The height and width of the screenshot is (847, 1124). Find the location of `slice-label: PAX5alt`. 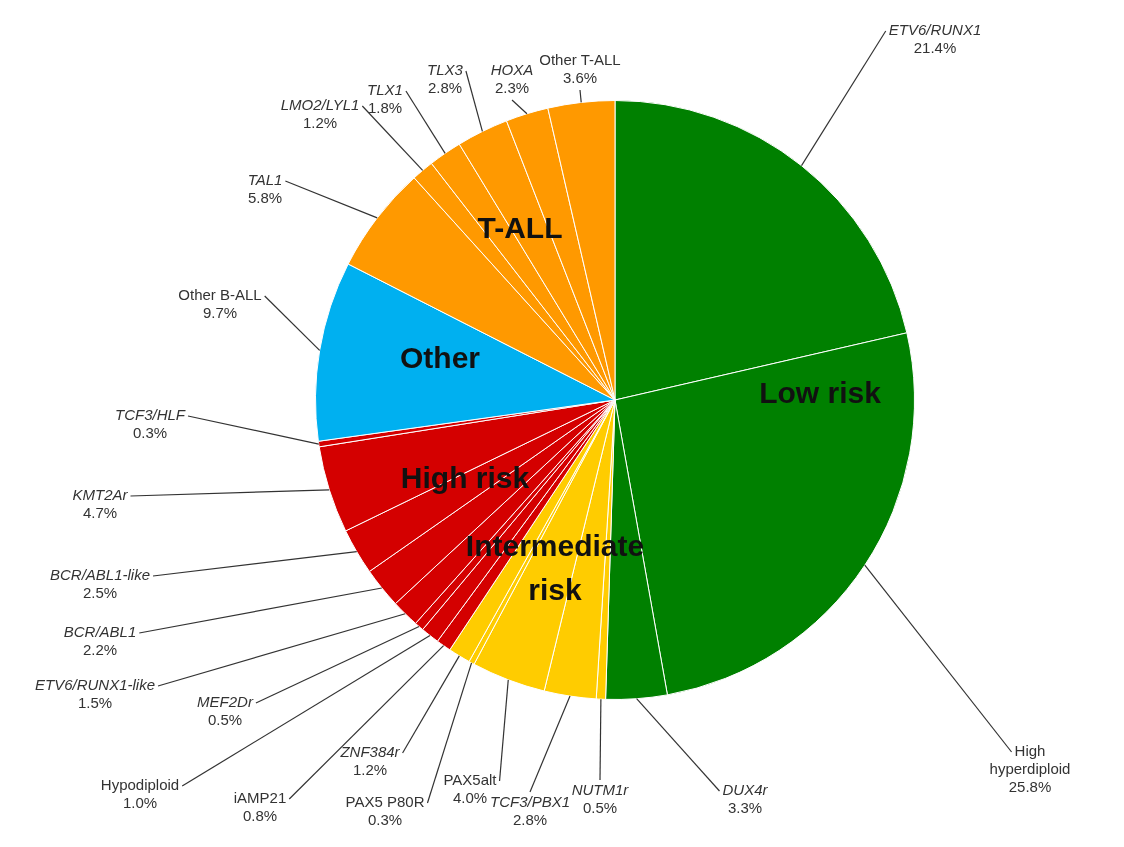

slice-label: PAX5alt is located at coordinates (470, 780).